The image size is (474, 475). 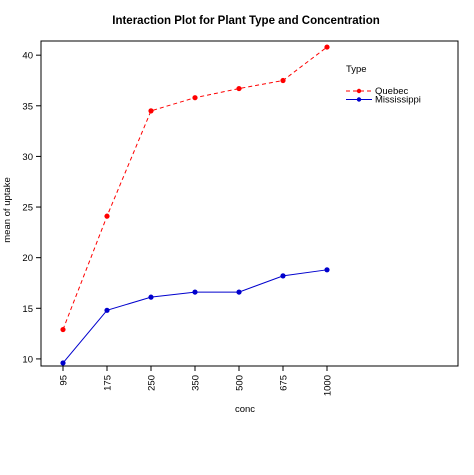 What do you see at coordinates (27, 309) in the screenshot?
I see `y-tick-label: 15` at bounding box center [27, 309].